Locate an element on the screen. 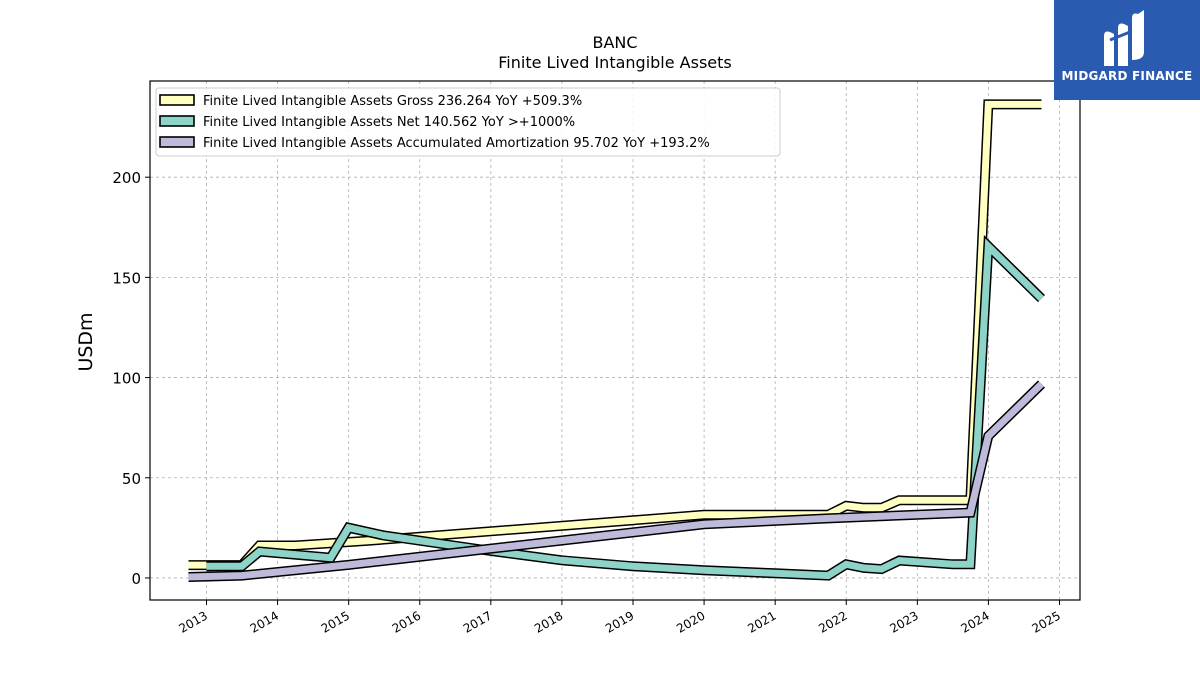 This screenshot has height=675, width=1200. chart-subtitle: Finite Lived Intangible Assets is located at coordinates (614, 62).